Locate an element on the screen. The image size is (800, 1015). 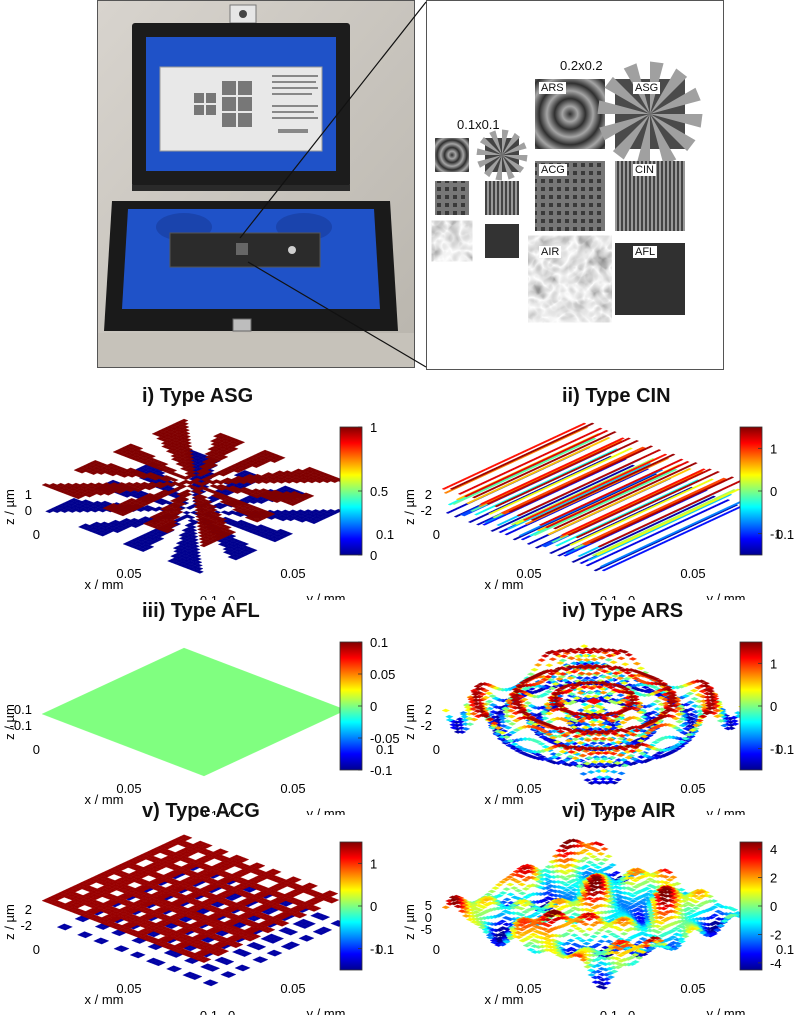
x-axis-label: x / mm is located at coordinates (104, 584).